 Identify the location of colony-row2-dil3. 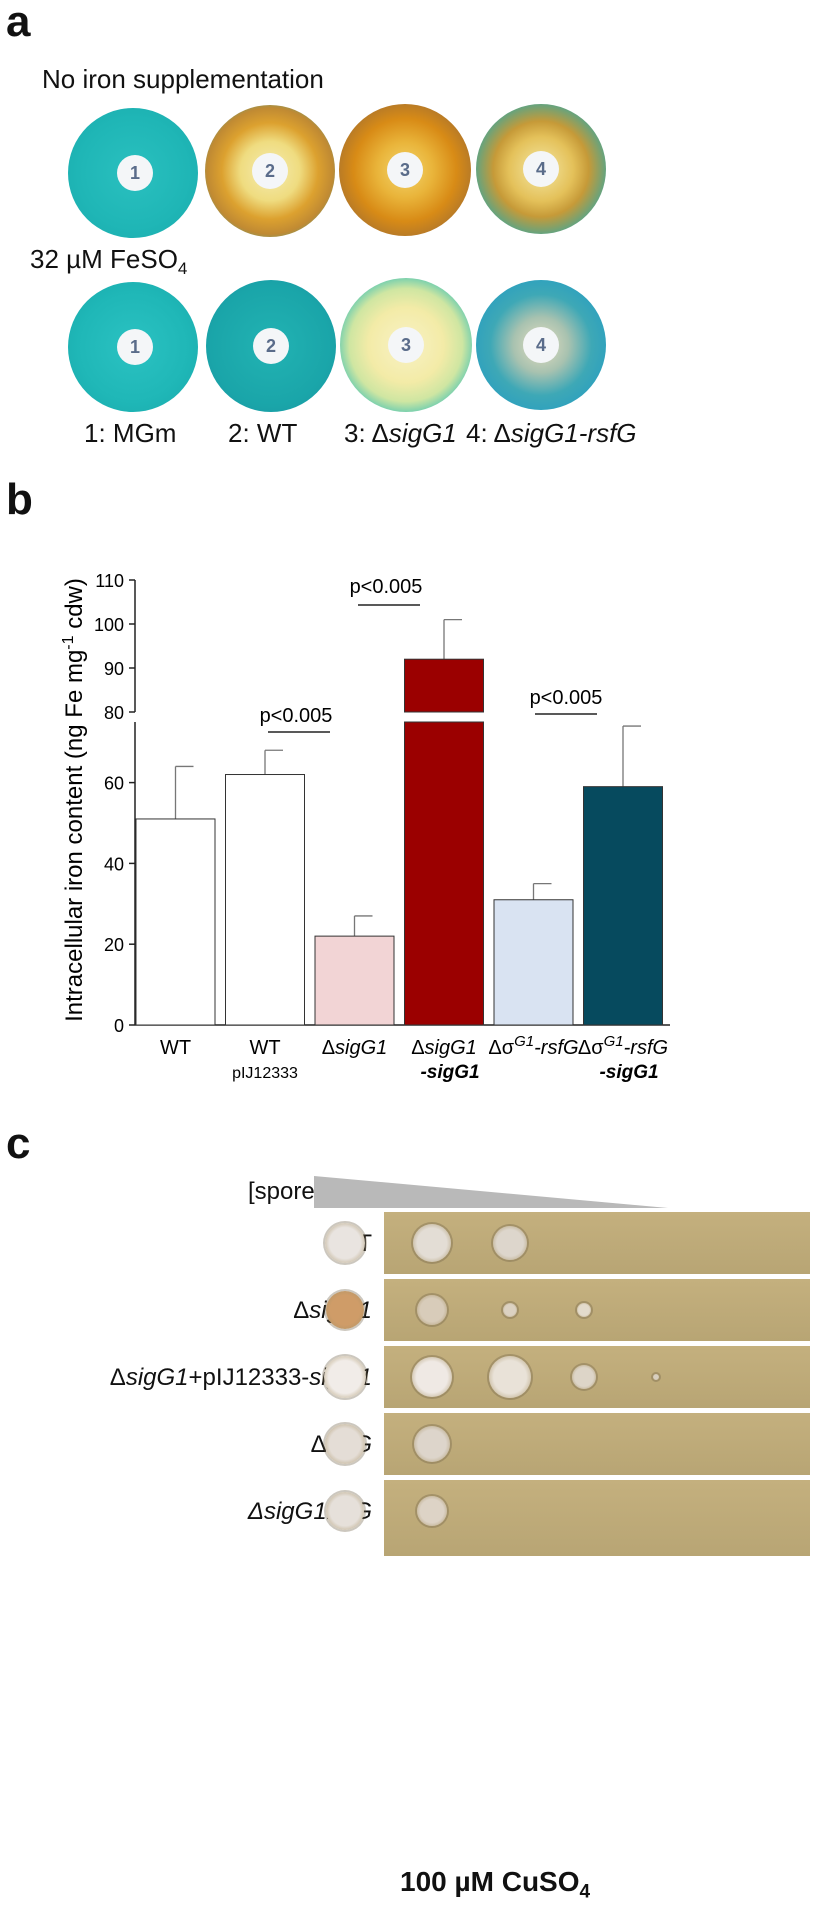
(584, 1377).